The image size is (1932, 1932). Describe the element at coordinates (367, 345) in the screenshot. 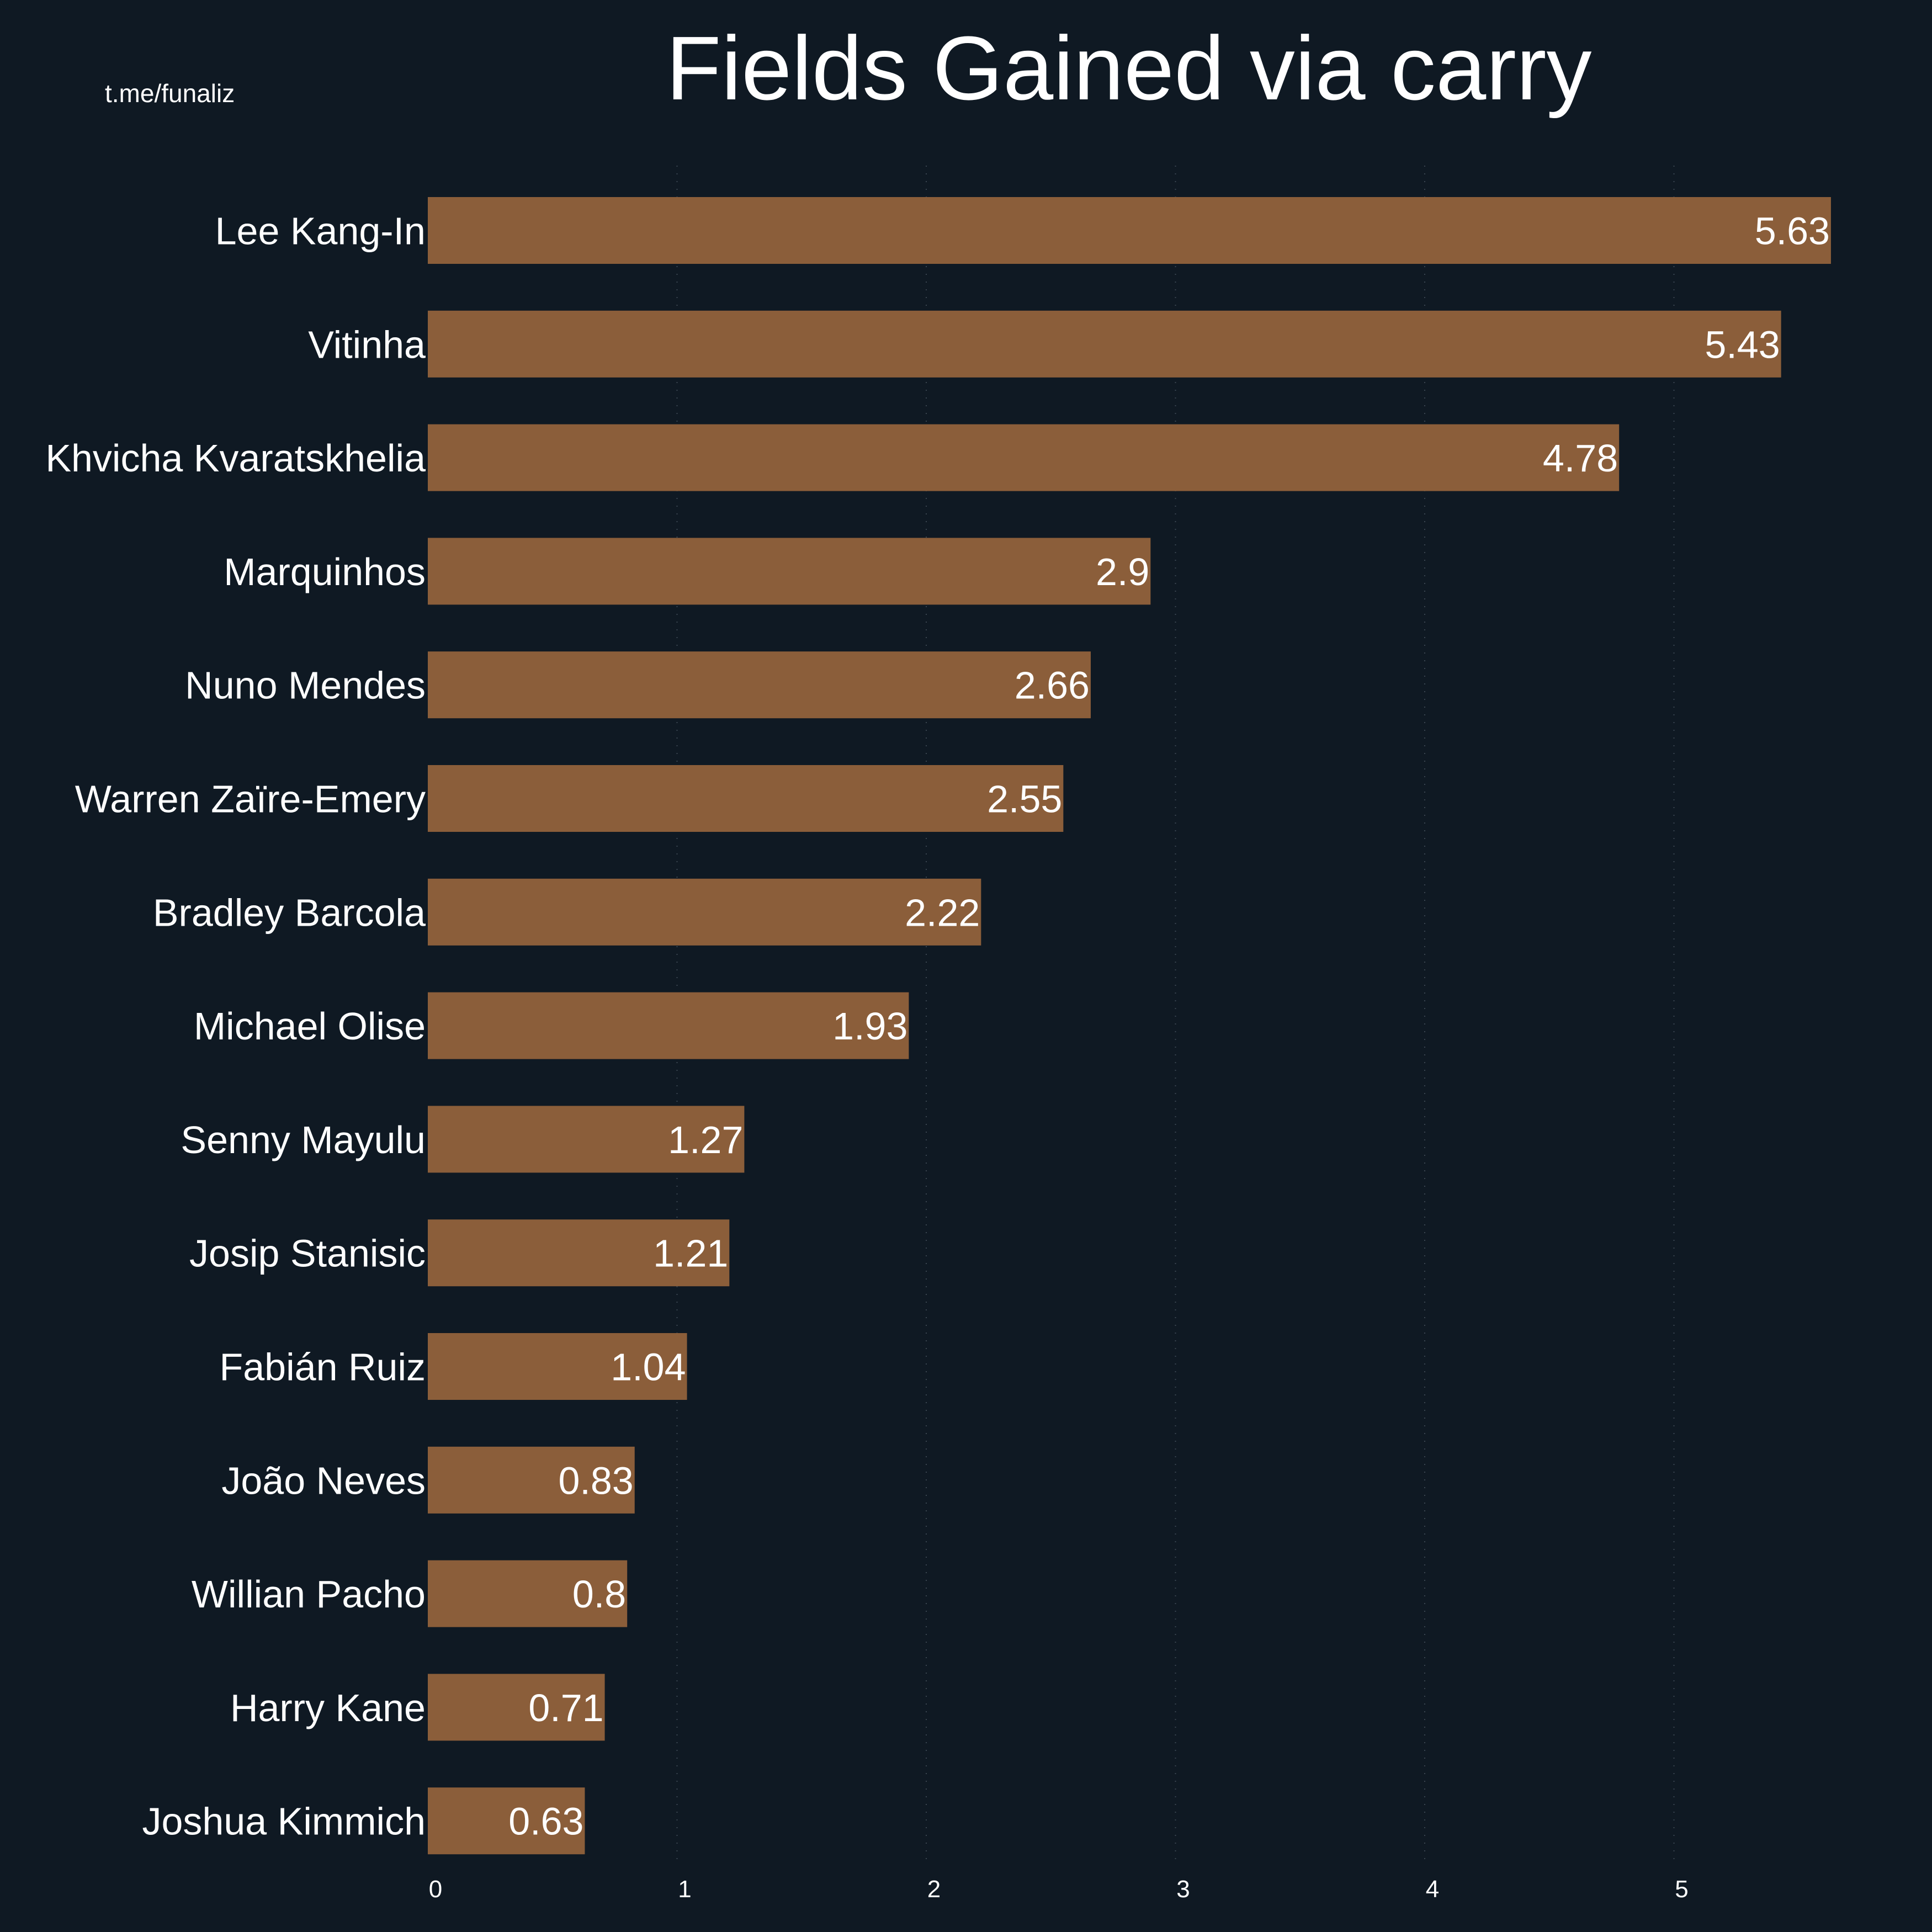

I see `category-label: Vitinha` at that location.